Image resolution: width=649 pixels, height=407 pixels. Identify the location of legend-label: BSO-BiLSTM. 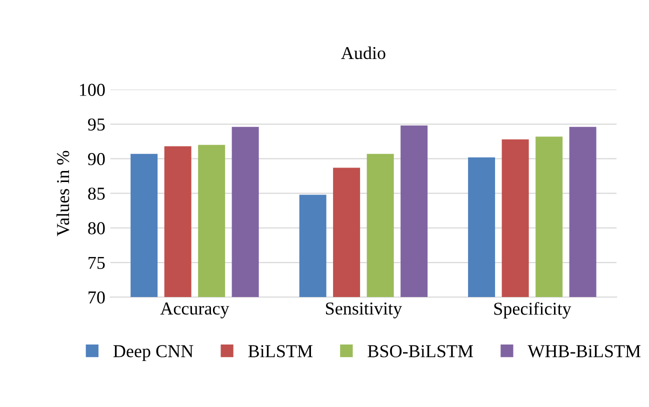
(421, 351).